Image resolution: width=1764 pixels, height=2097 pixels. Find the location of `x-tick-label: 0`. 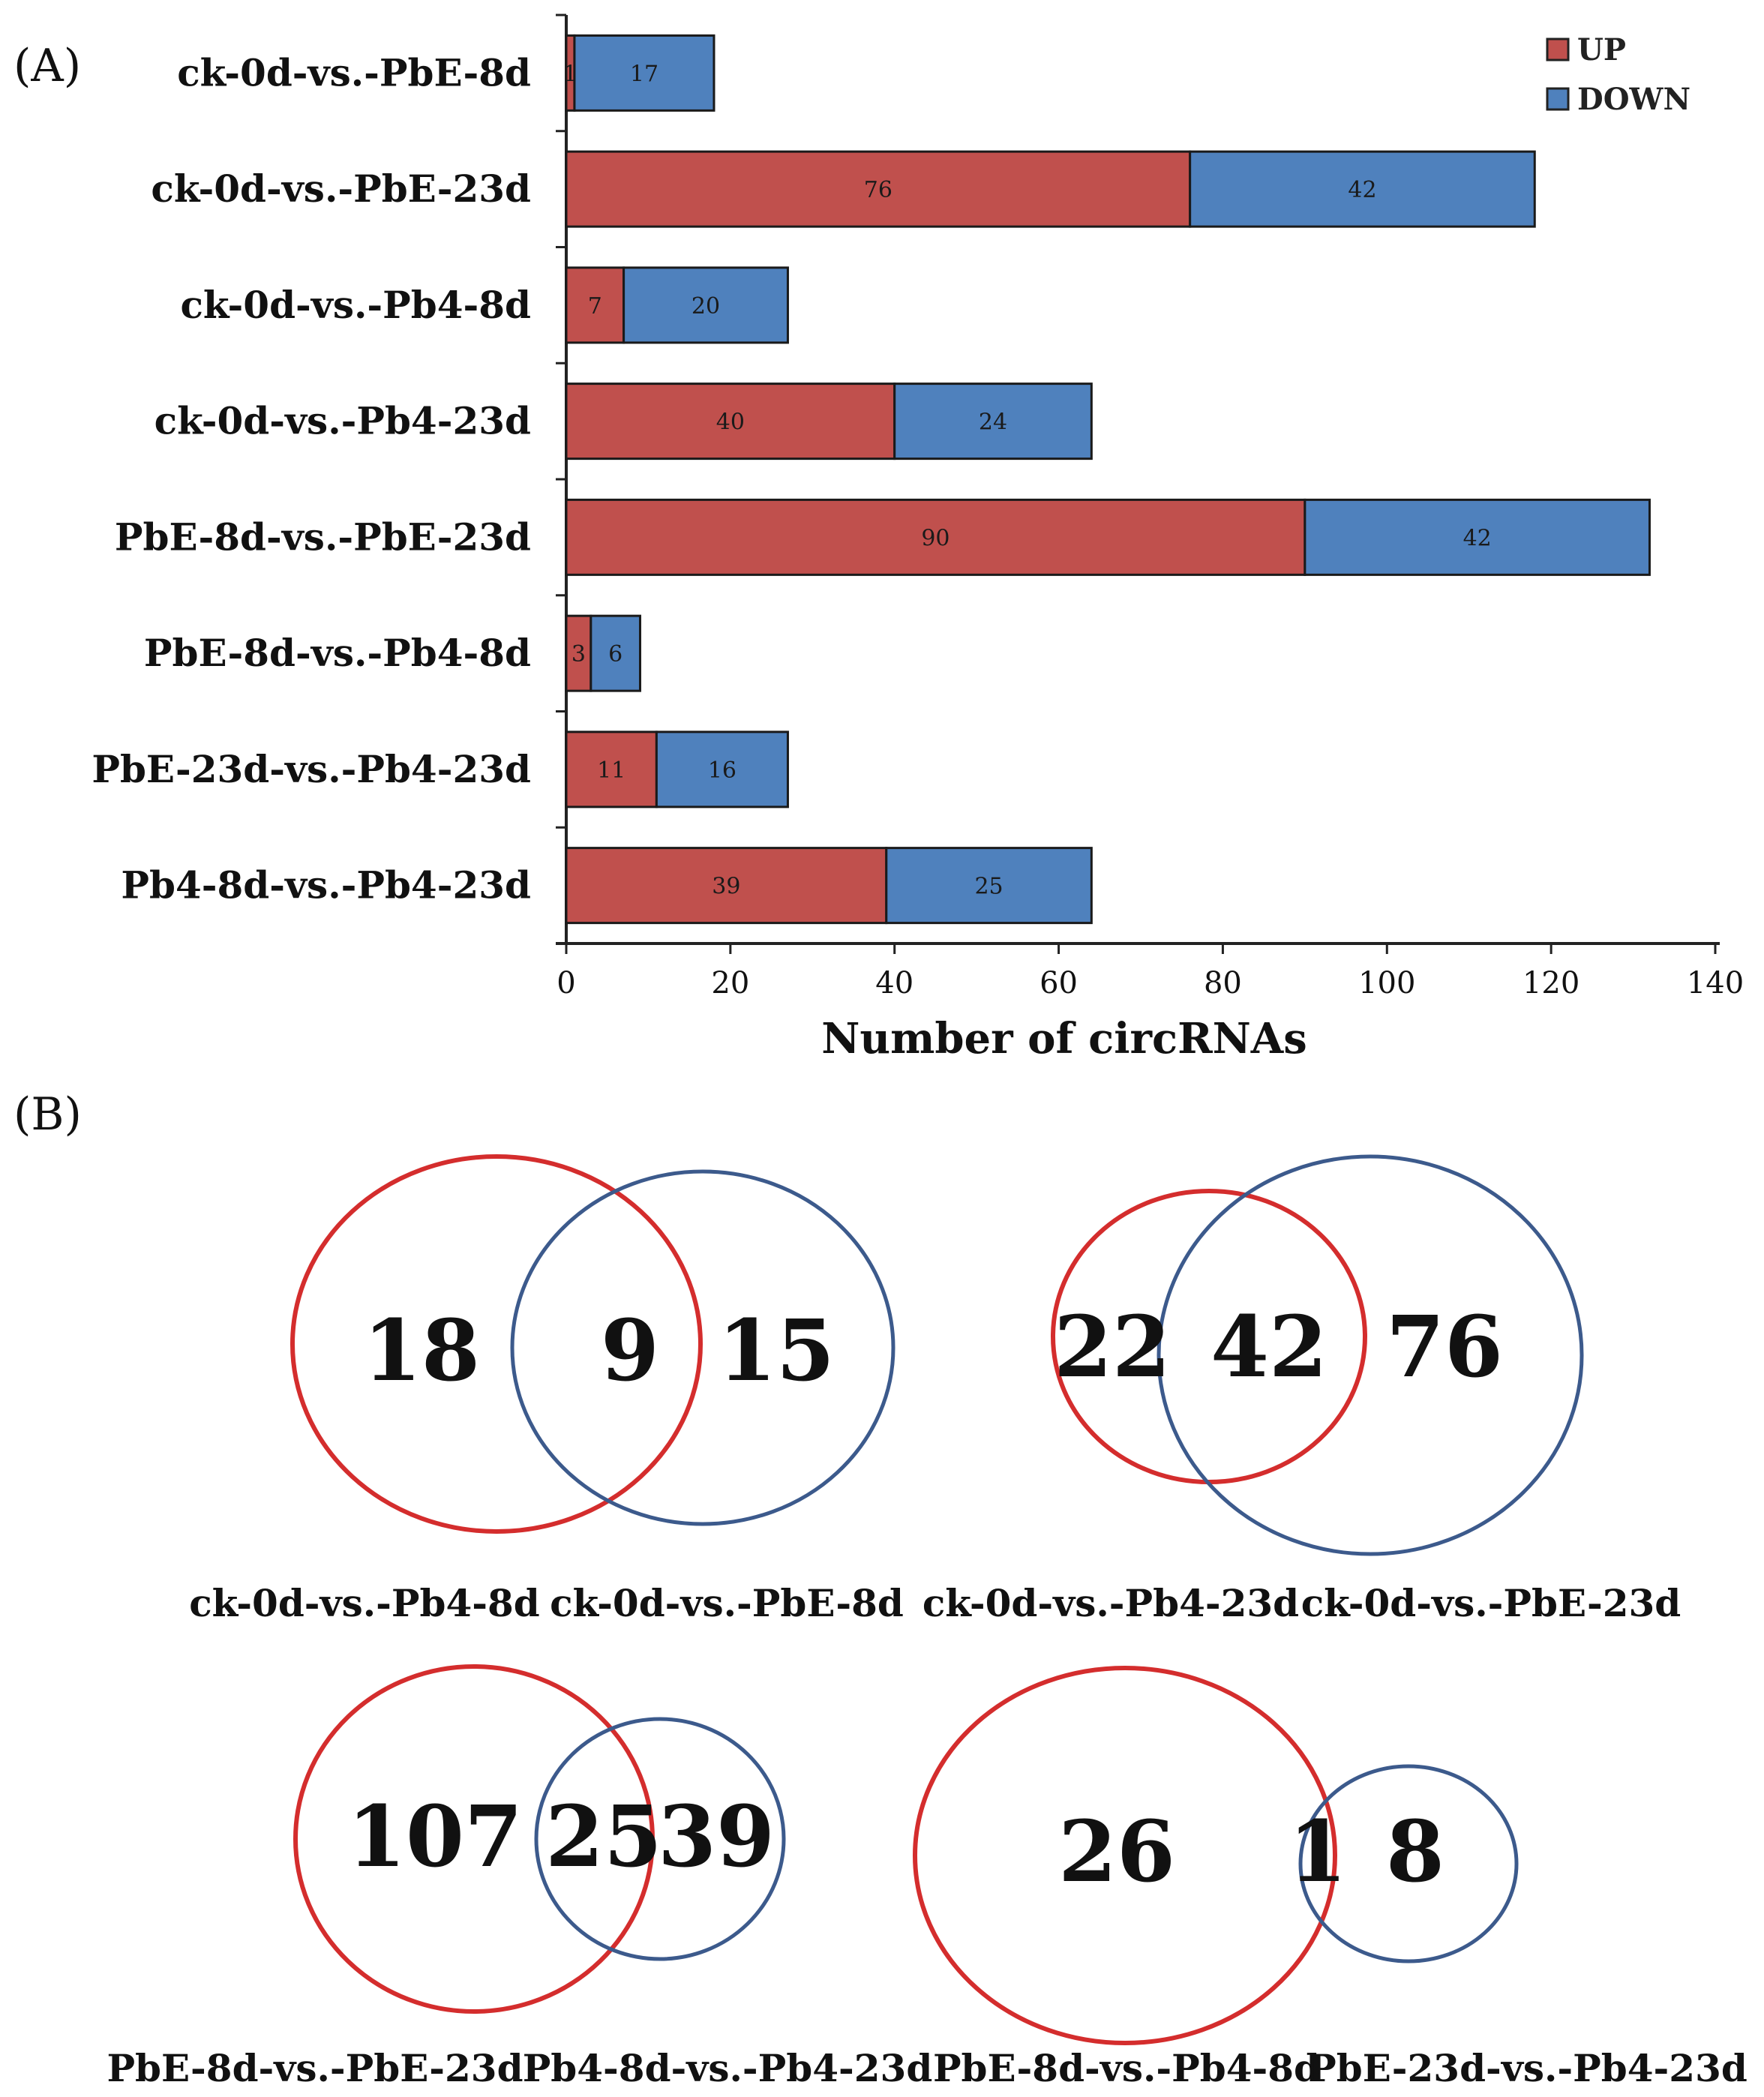

x-tick-label: 0 is located at coordinates (565, 983).